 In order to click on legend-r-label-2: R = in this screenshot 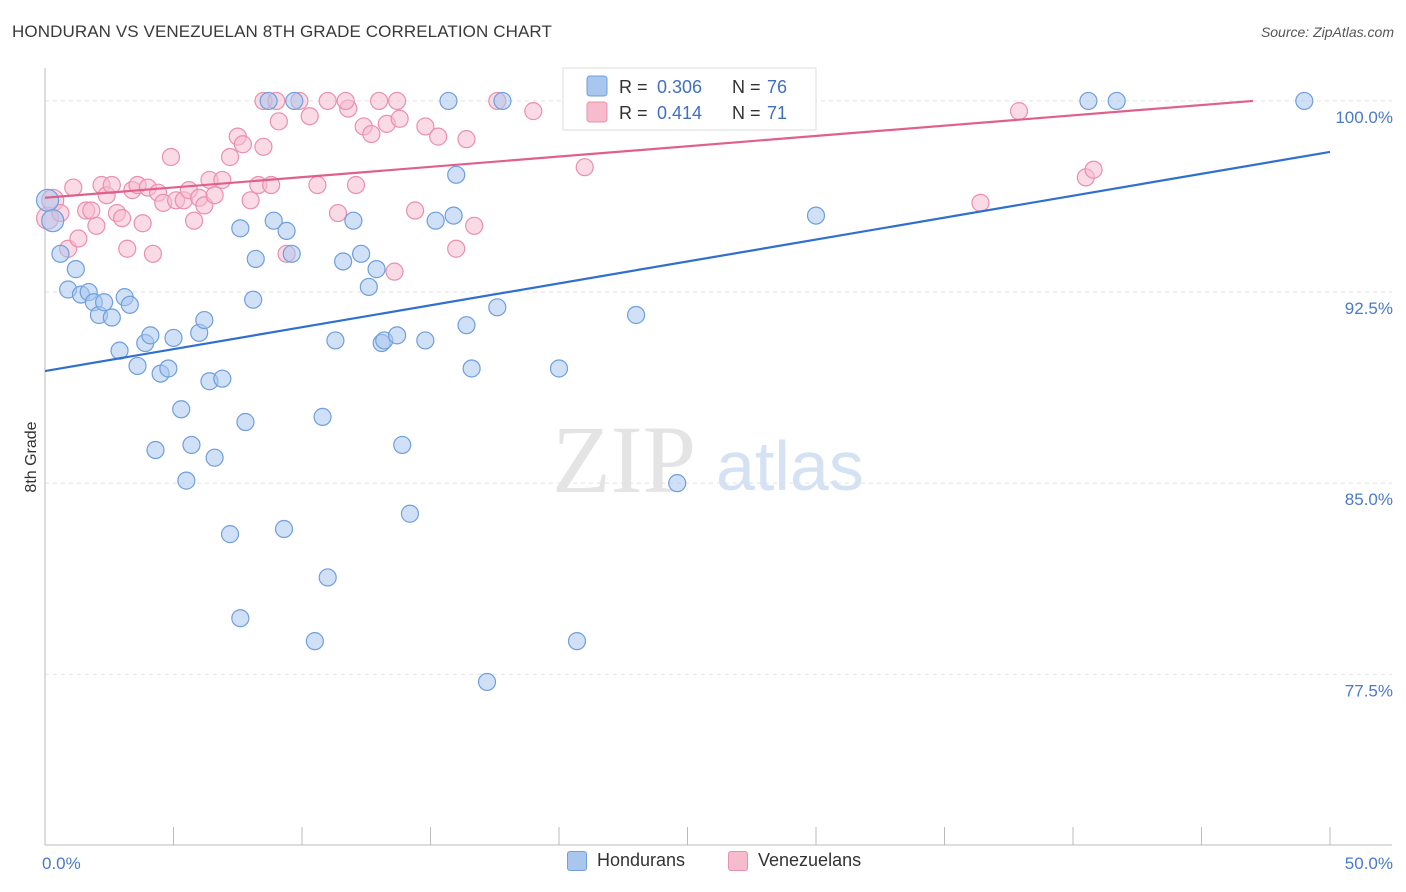, I will do `click(633, 113)`.